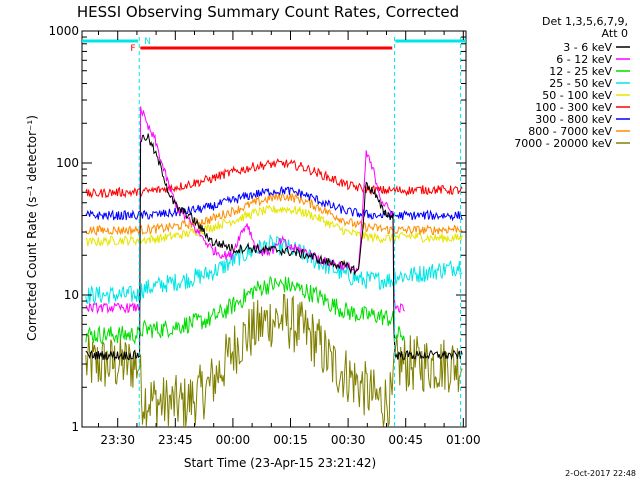 The image size is (640, 480). Describe the element at coordinates (463, 440) in the screenshot. I see `x-tick-label: 01:00` at that location.